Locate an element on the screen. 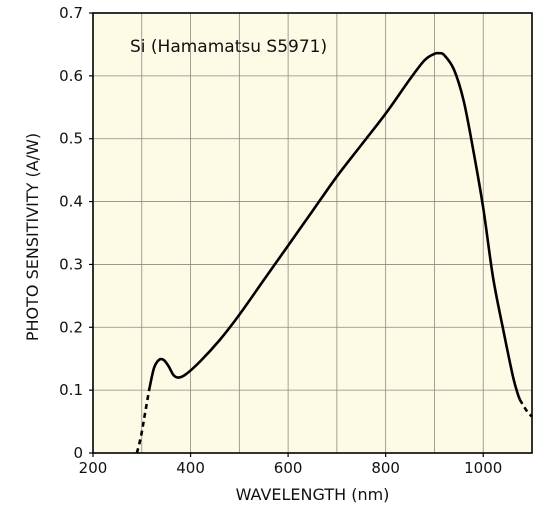  y-tick-label: 0.6 is located at coordinates (71, 76).